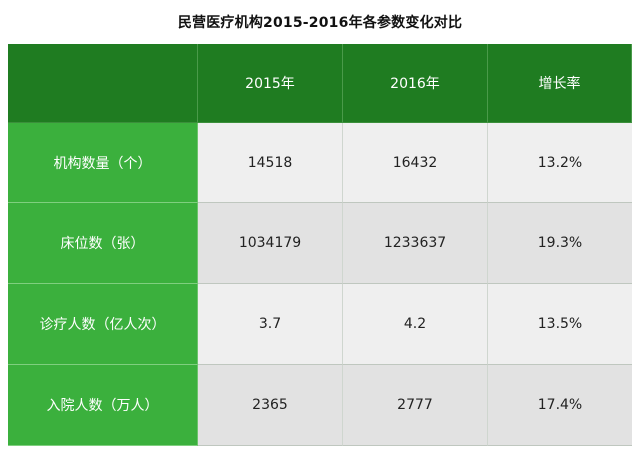  I want to click on row-label-beds: 床位数（张）, so click(103, 243).